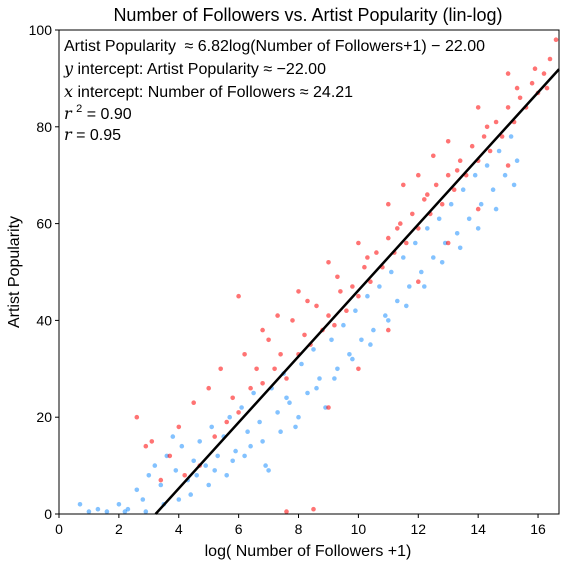  What do you see at coordinates (202, 69) in the screenshot?
I see `annotation-y-intercept-text: intercept: Artist Popularity ≈ −22.00` at bounding box center [202, 69].